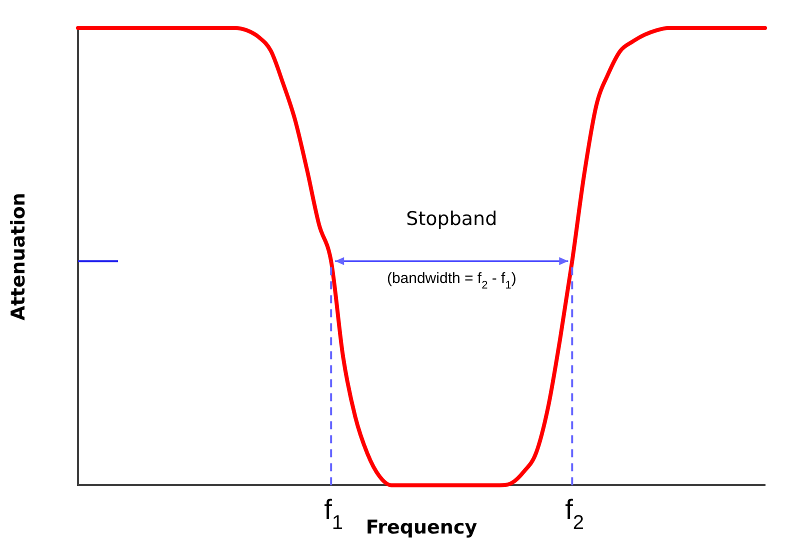  I want to click on x-axis-title: Frequency, so click(422, 527).